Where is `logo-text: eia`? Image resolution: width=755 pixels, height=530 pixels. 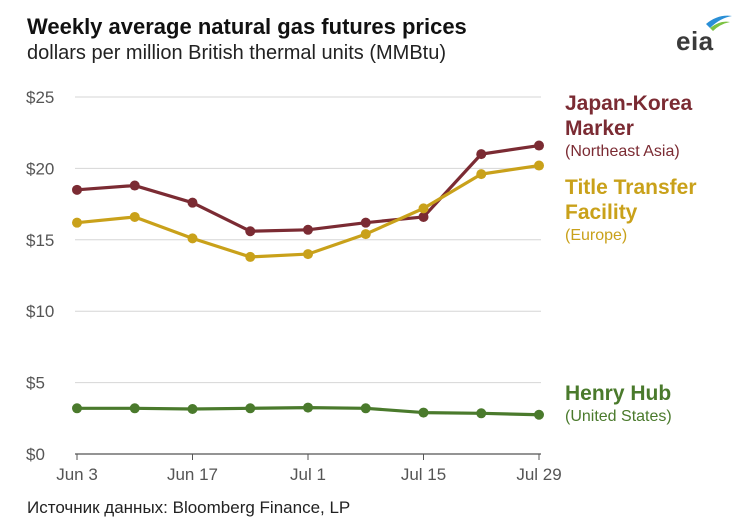
logo-text: eia is located at coordinates (695, 41).